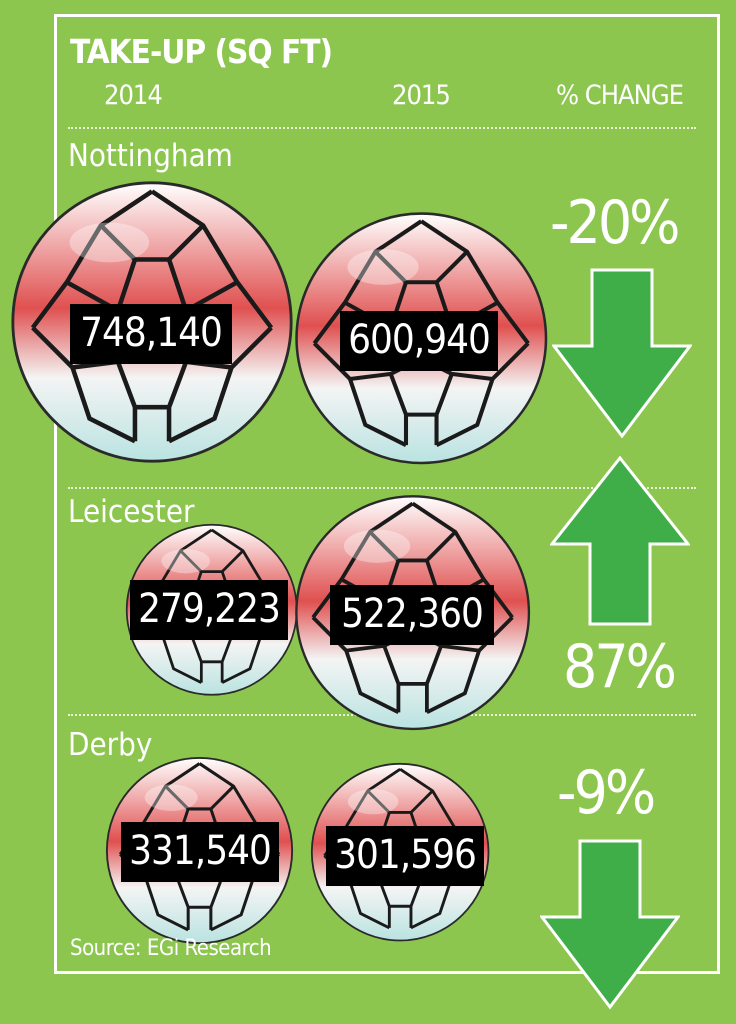  I want to click on value-label-nottingham-2014: 748,140, so click(151, 334).